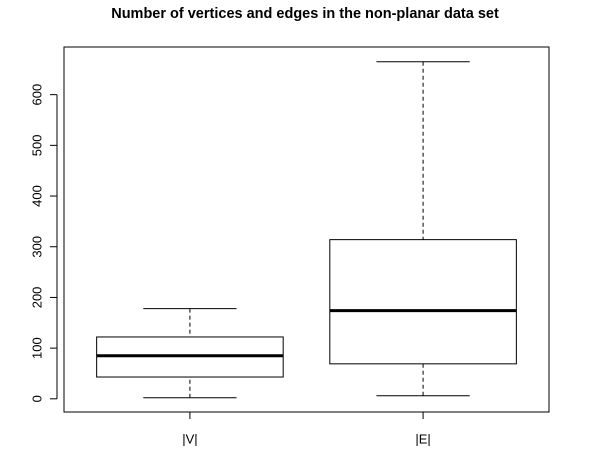 This screenshot has width=590, height=459. Describe the element at coordinates (36, 298) in the screenshot. I see `y-tick-label: 200` at that location.